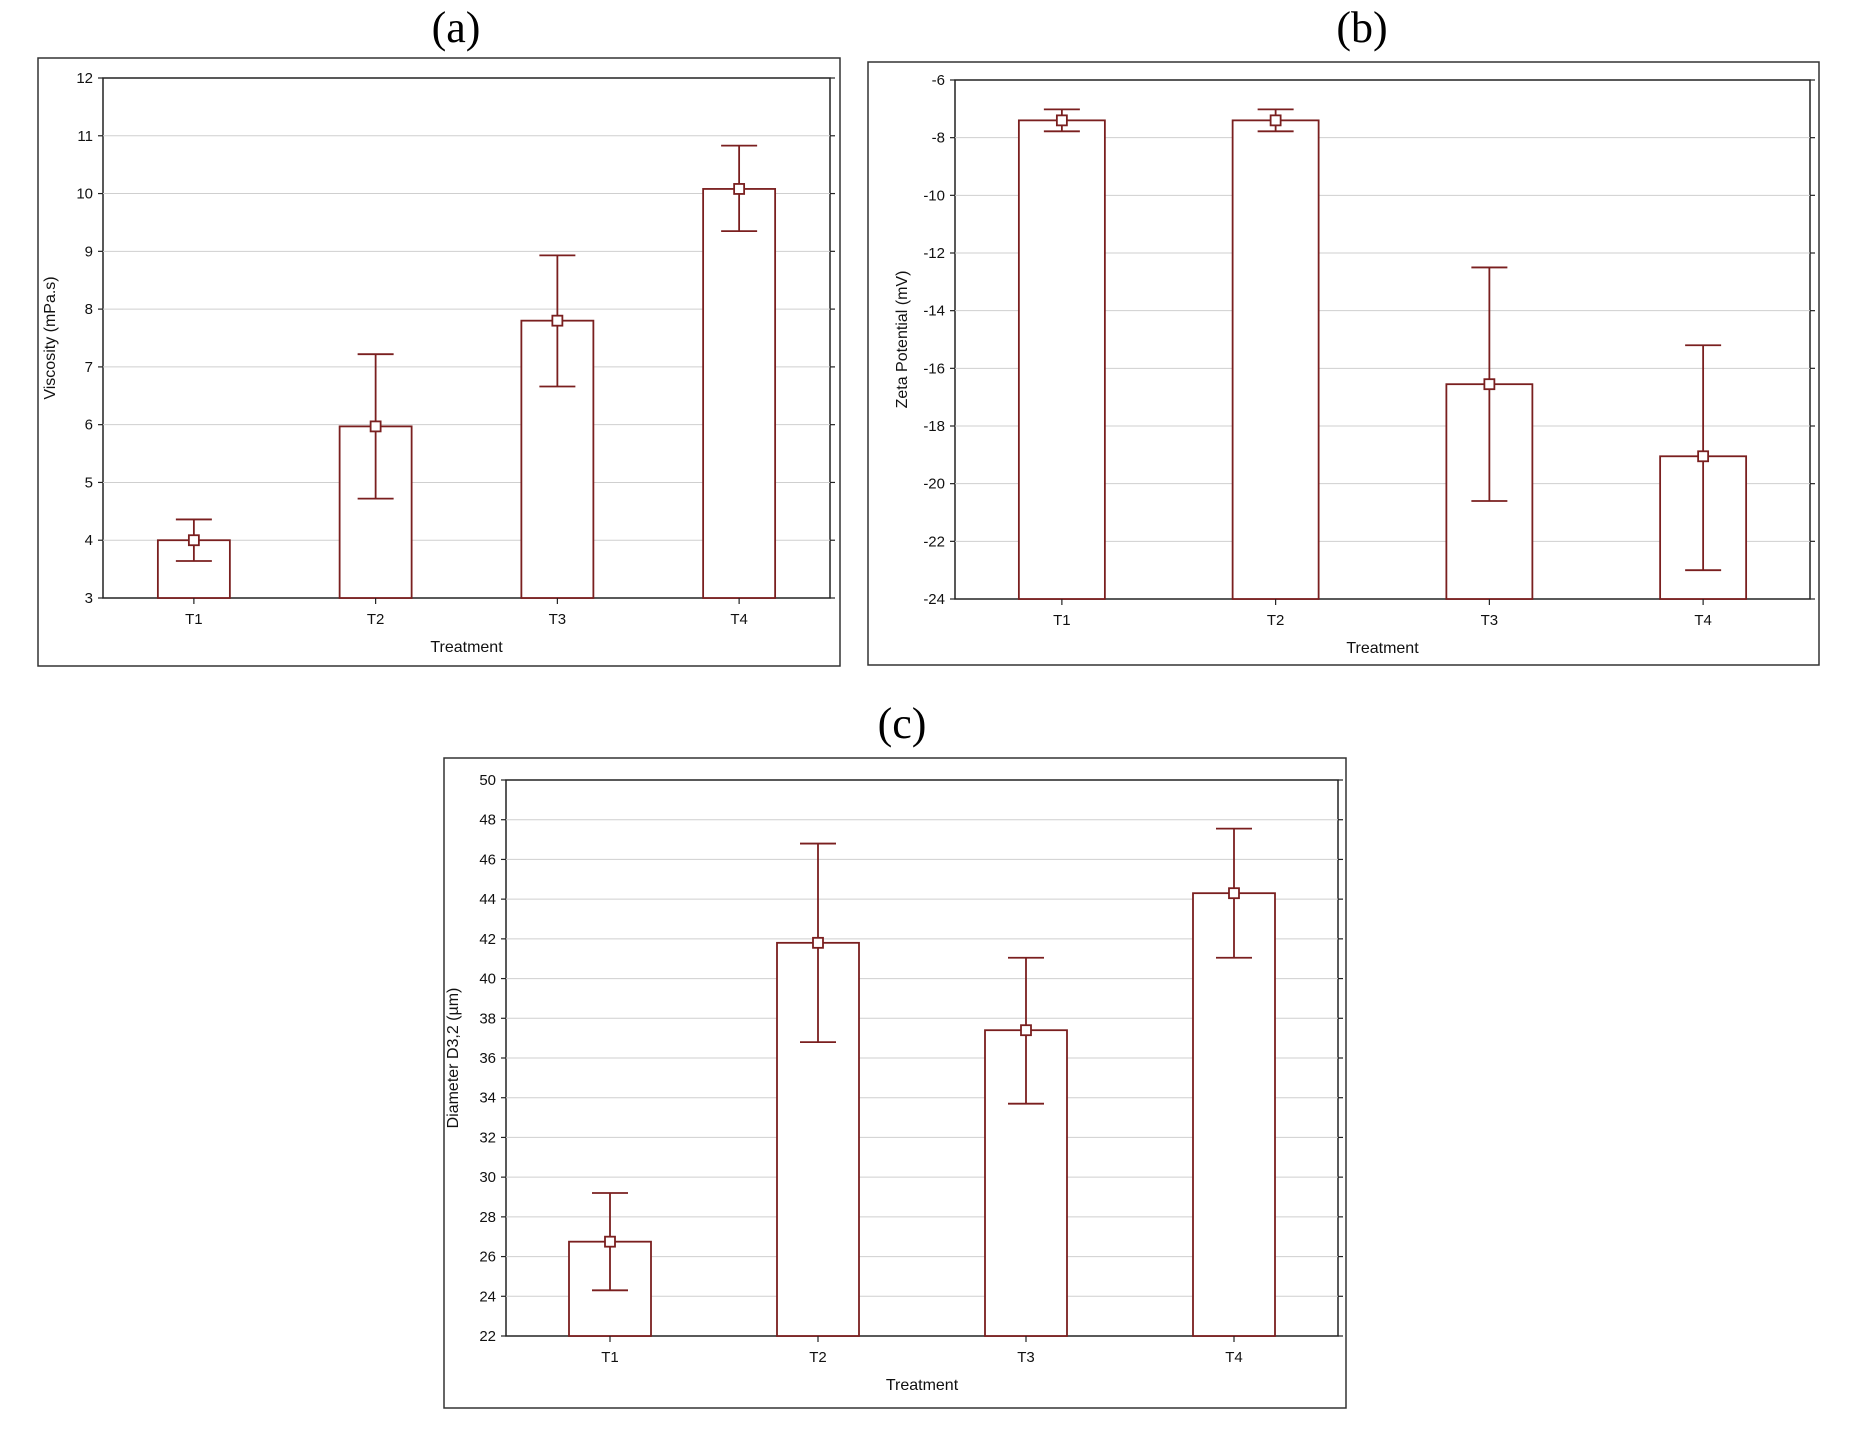 The width and height of the screenshot is (1855, 1431). Describe the element at coordinates (50, 337) in the screenshot. I see `y-axis-label: Viscosity (mPa.s)` at that location.